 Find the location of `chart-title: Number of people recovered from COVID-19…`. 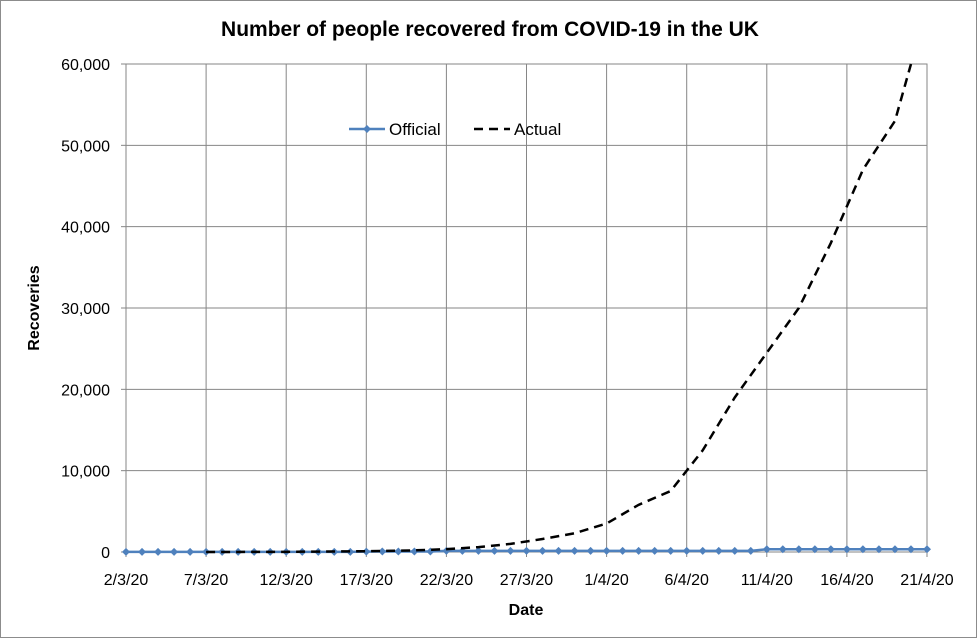

chart-title: Number of people recovered from COVID-19… is located at coordinates (490, 29).